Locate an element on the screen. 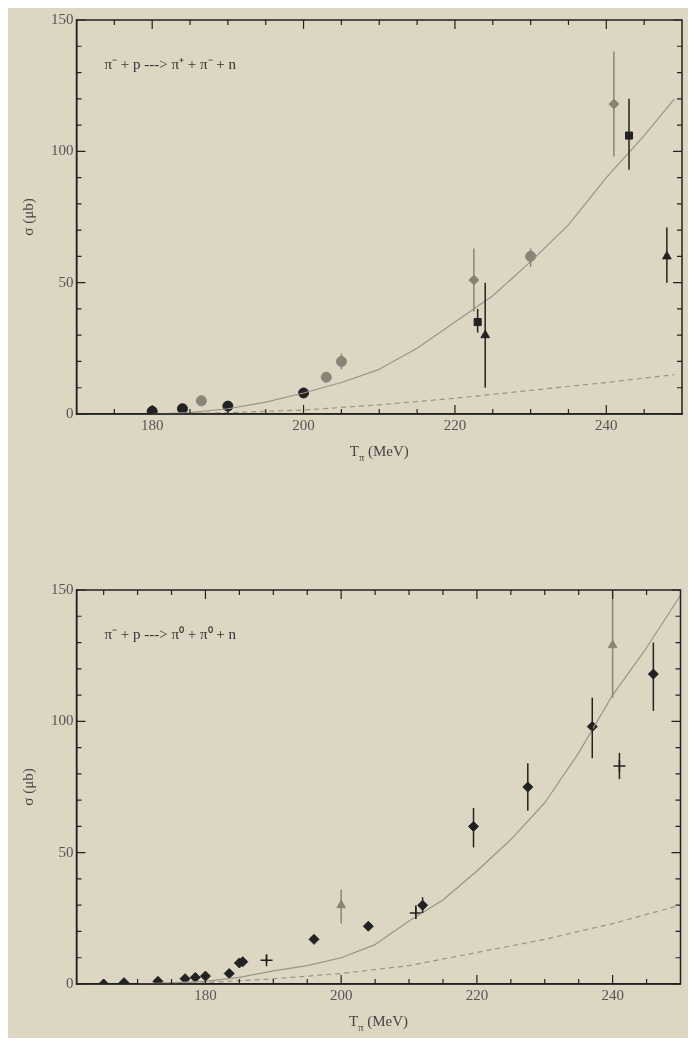 Image resolution: width=695 pixels, height=1045 pixels. annotation: π⁻ + p ---> π⁰ + π⁰ + n is located at coordinates (170, 633).